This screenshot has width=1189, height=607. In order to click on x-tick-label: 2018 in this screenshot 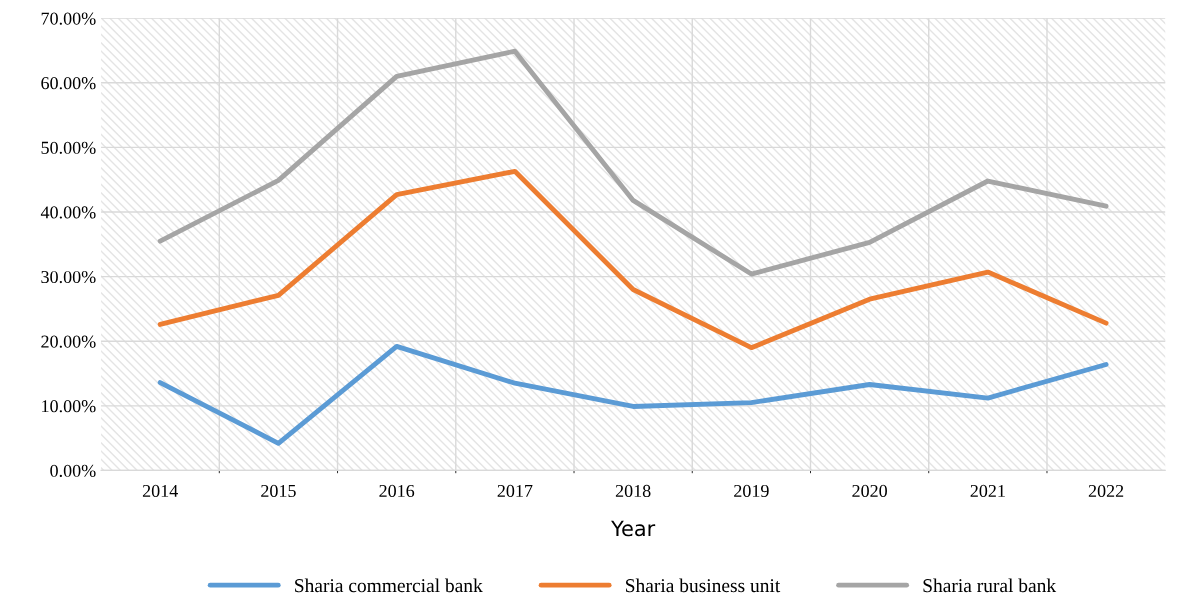, I will do `click(633, 491)`.